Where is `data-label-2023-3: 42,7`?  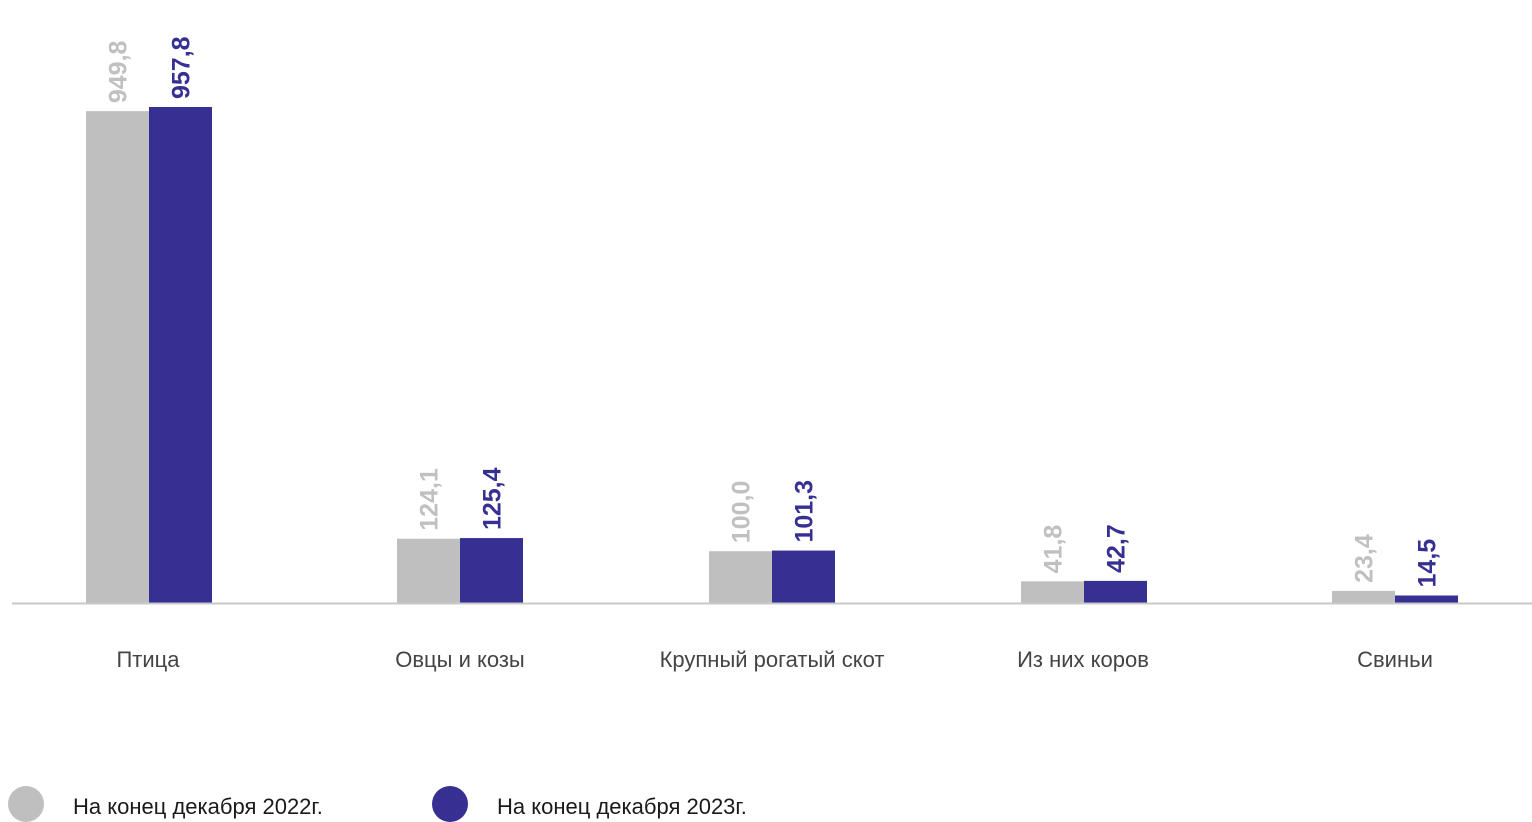
data-label-2023-3: 42,7 is located at coordinates (1117, 548).